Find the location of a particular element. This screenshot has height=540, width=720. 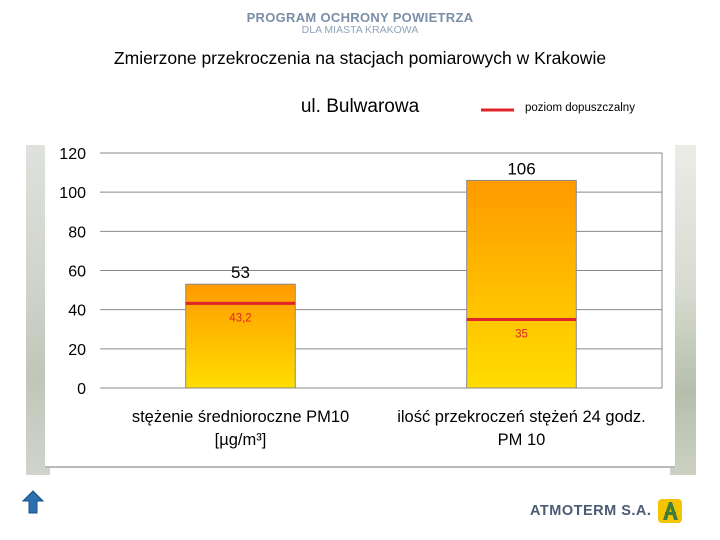

logo-text: ATMOTERM S.A. is located at coordinates (591, 511).